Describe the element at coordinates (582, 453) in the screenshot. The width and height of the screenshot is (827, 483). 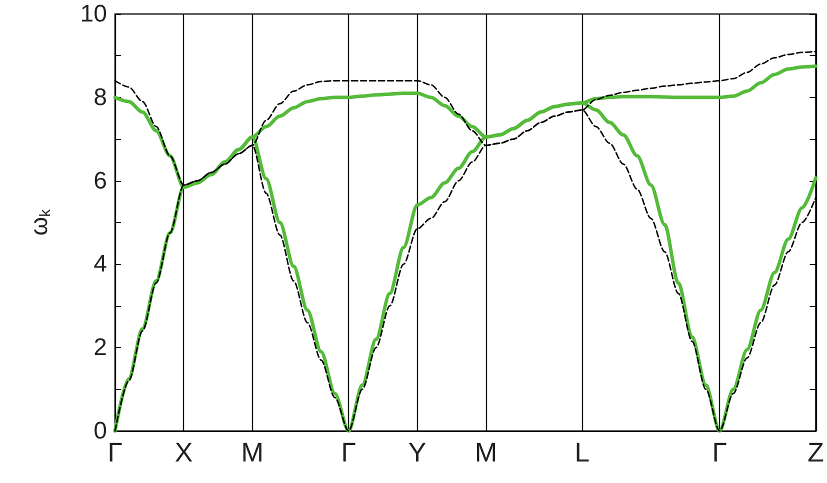
I see `x-tick-label: L` at that location.